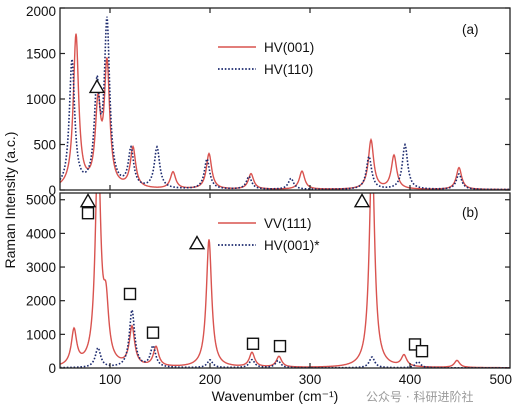  What do you see at coordinates (470, 212) in the screenshot?
I see `panel-label: (b)` at bounding box center [470, 212].